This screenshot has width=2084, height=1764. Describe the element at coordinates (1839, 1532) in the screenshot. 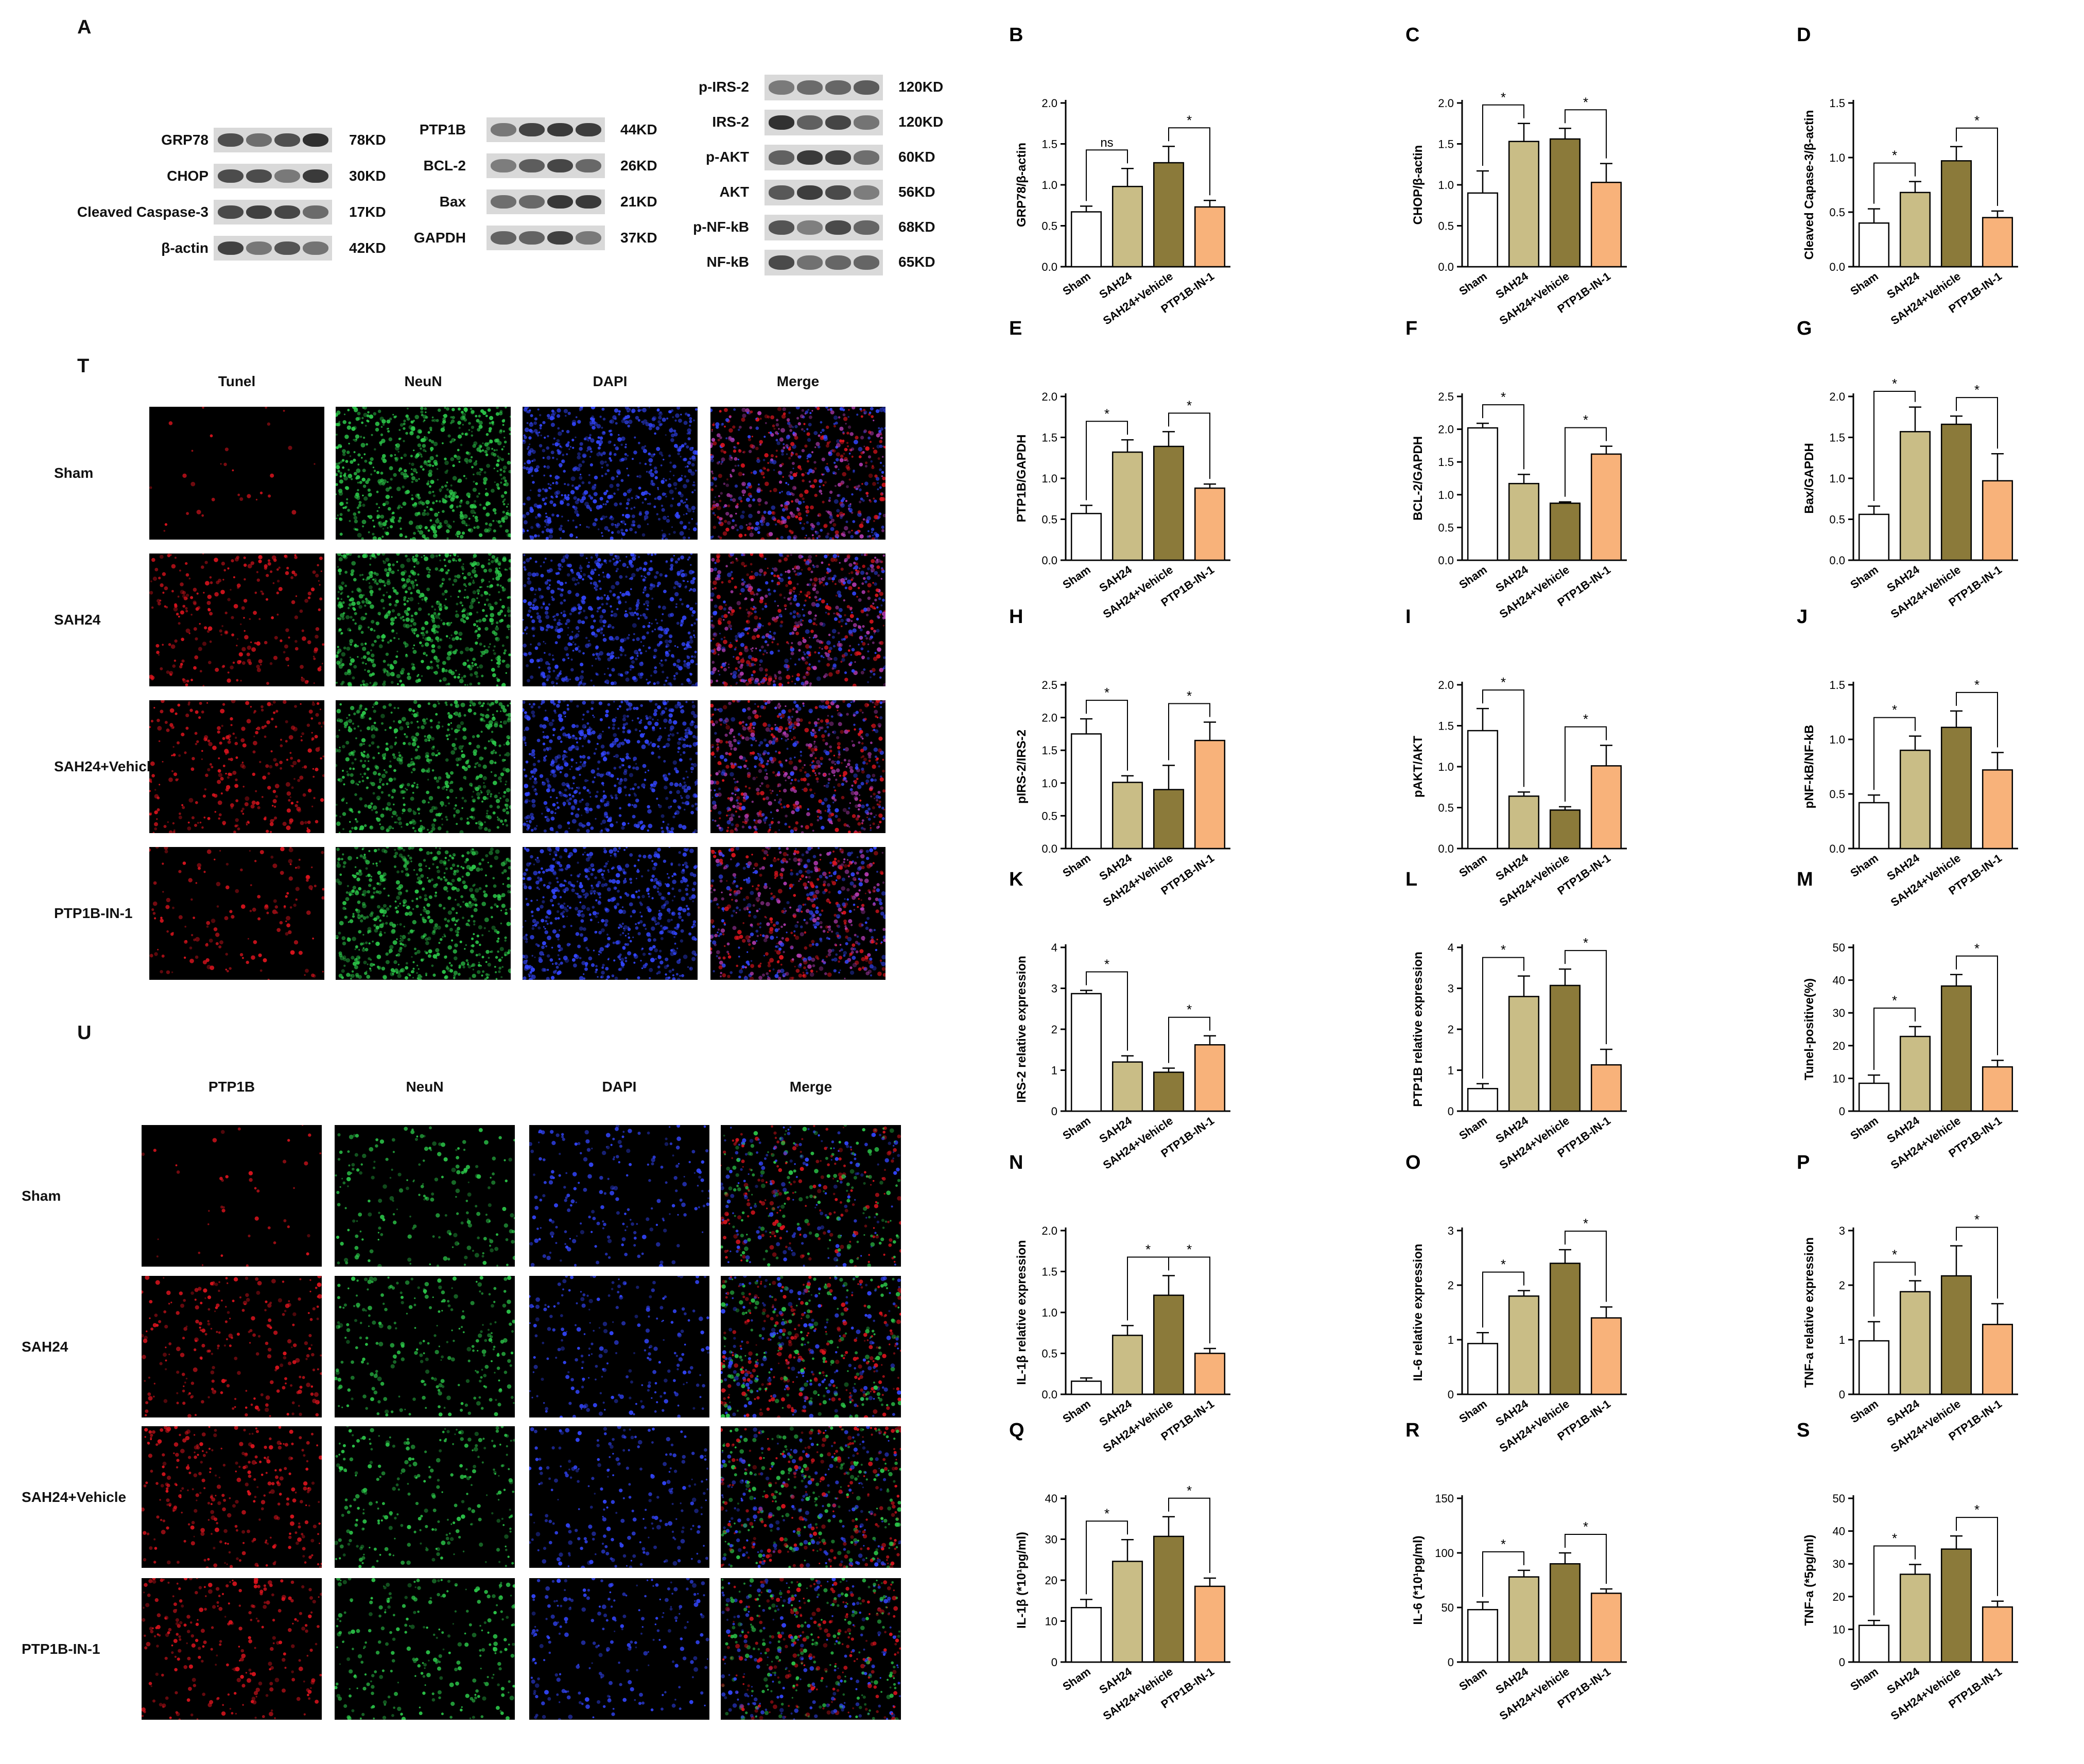

I see `y-tick-label: 40` at that location.